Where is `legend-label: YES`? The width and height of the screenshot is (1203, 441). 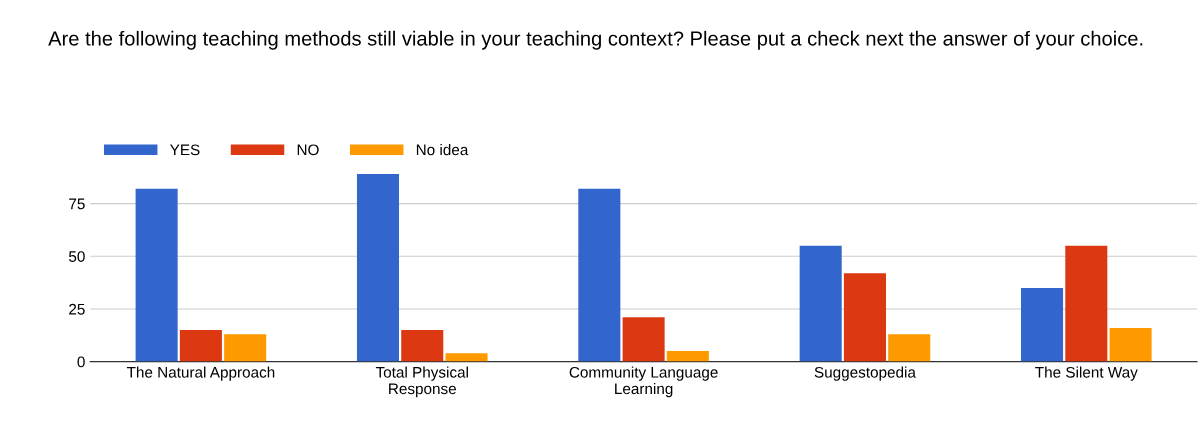
legend-label: YES is located at coordinates (185, 150).